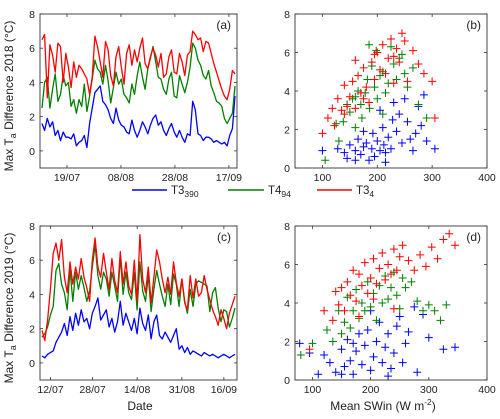 The width and height of the screenshot is (500, 419). Describe the element at coordinates (473, 25) in the screenshot. I see `panel-letter: (b)` at that location.